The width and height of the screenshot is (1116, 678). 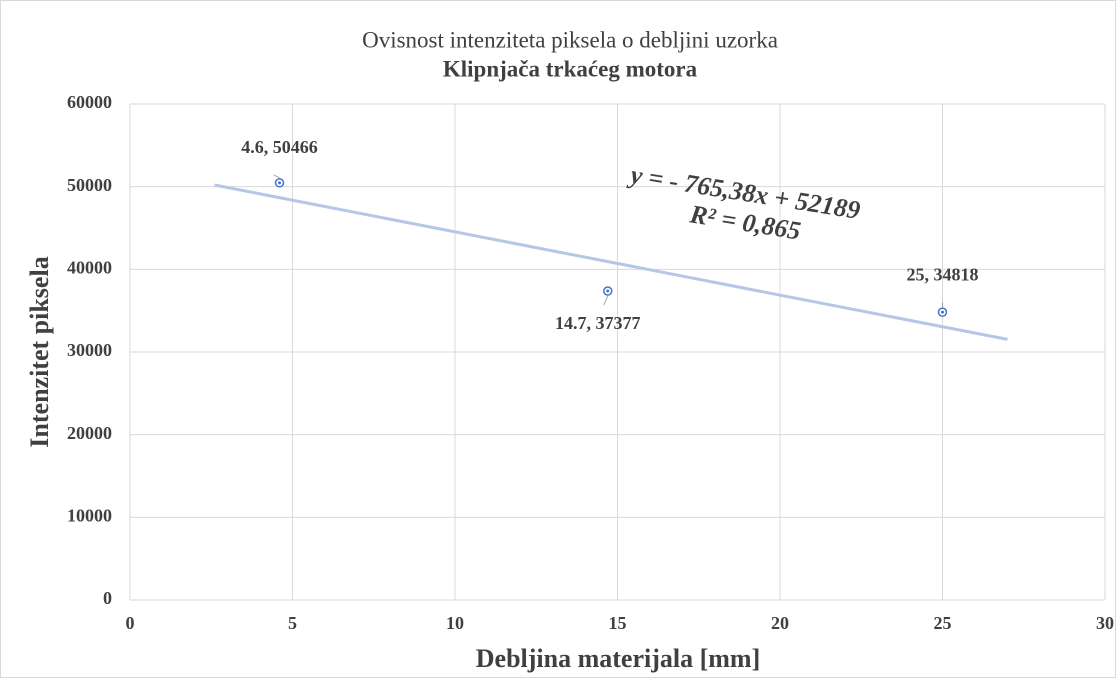 I want to click on data-label: 14.7, 37377, so click(x=598, y=323).